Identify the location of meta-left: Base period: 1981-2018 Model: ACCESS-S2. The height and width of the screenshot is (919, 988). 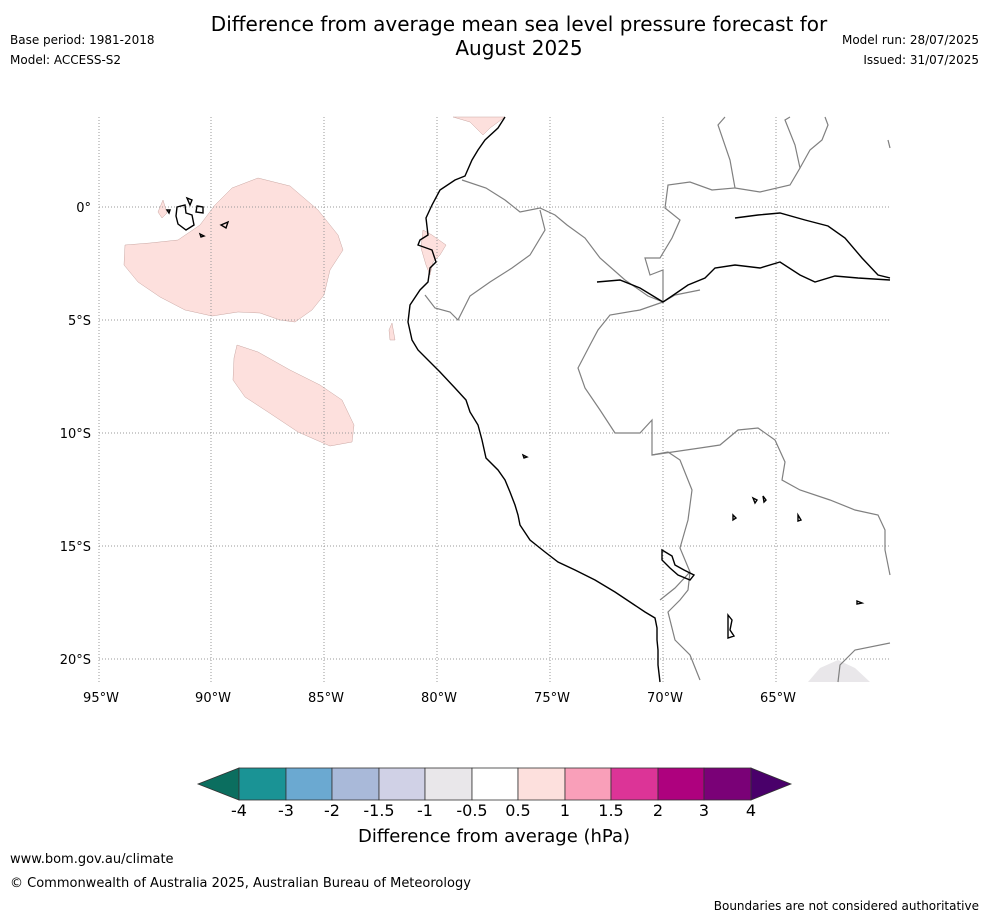
(82, 50).